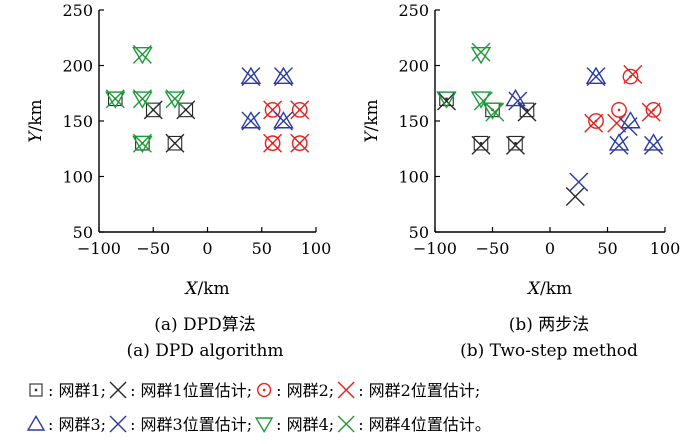 The height and width of the screenshot is (444, 700). Describe the element at coordinates (413, 177) in the screenshot. I see `y-tick-label: 100` at that location.